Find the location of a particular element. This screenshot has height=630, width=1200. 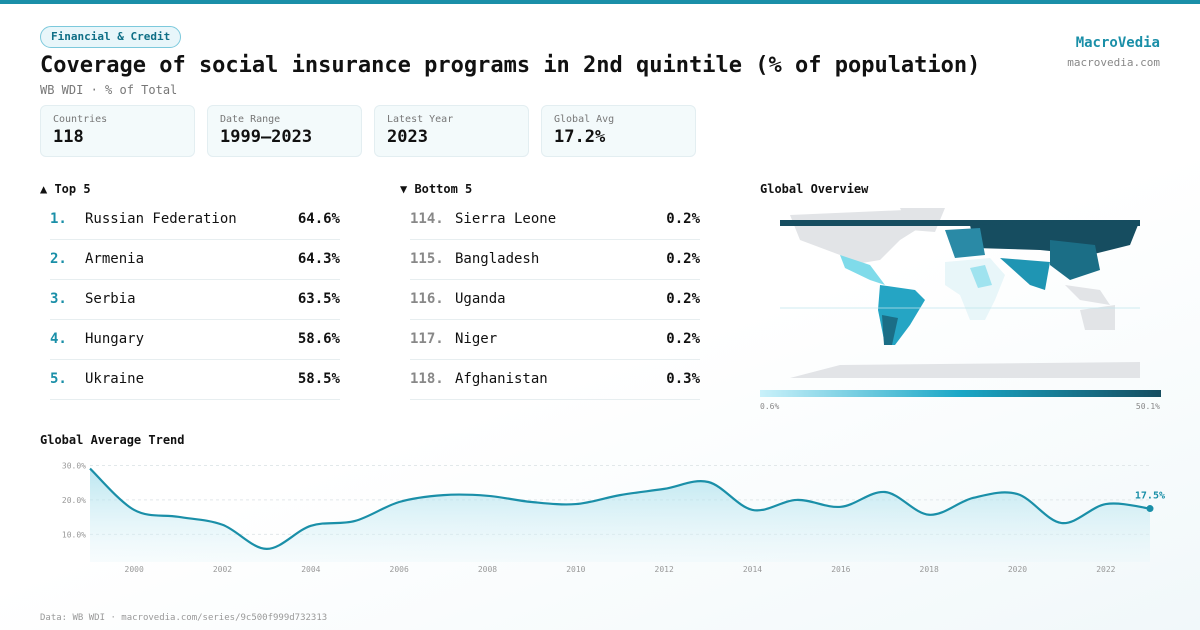

x-tick-label: 2016 is located at coordinates (840, 569).